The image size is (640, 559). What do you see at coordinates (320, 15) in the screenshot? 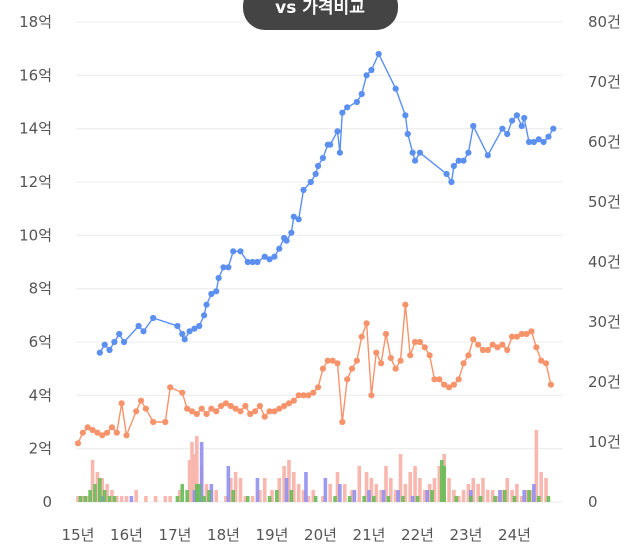
I see `comparison-badge: vs 가격비교` at bounding box center [320, 15].